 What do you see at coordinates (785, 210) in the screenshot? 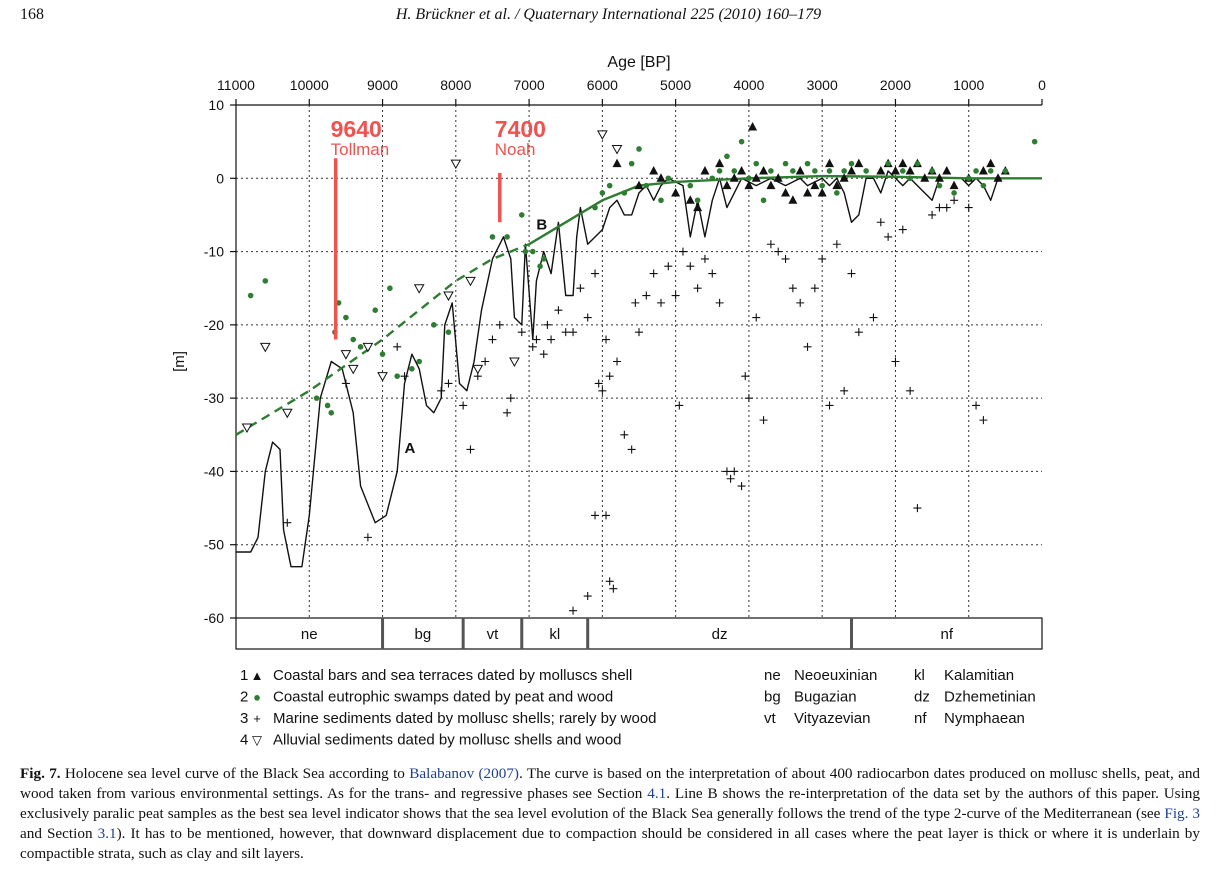
I see `curve-b-solid` at bounding box center [785, 210].